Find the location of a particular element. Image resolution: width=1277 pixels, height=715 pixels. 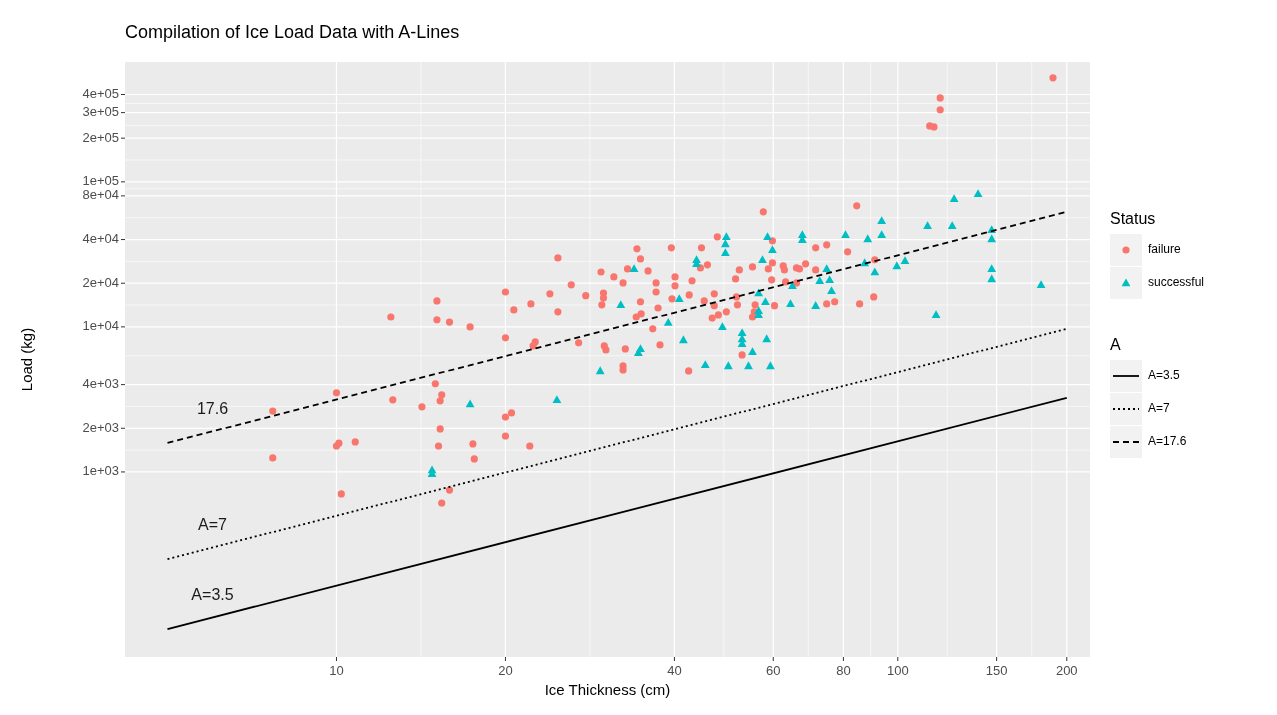

y-tick-label: 1e+04 is located at coordinates (100, 326).